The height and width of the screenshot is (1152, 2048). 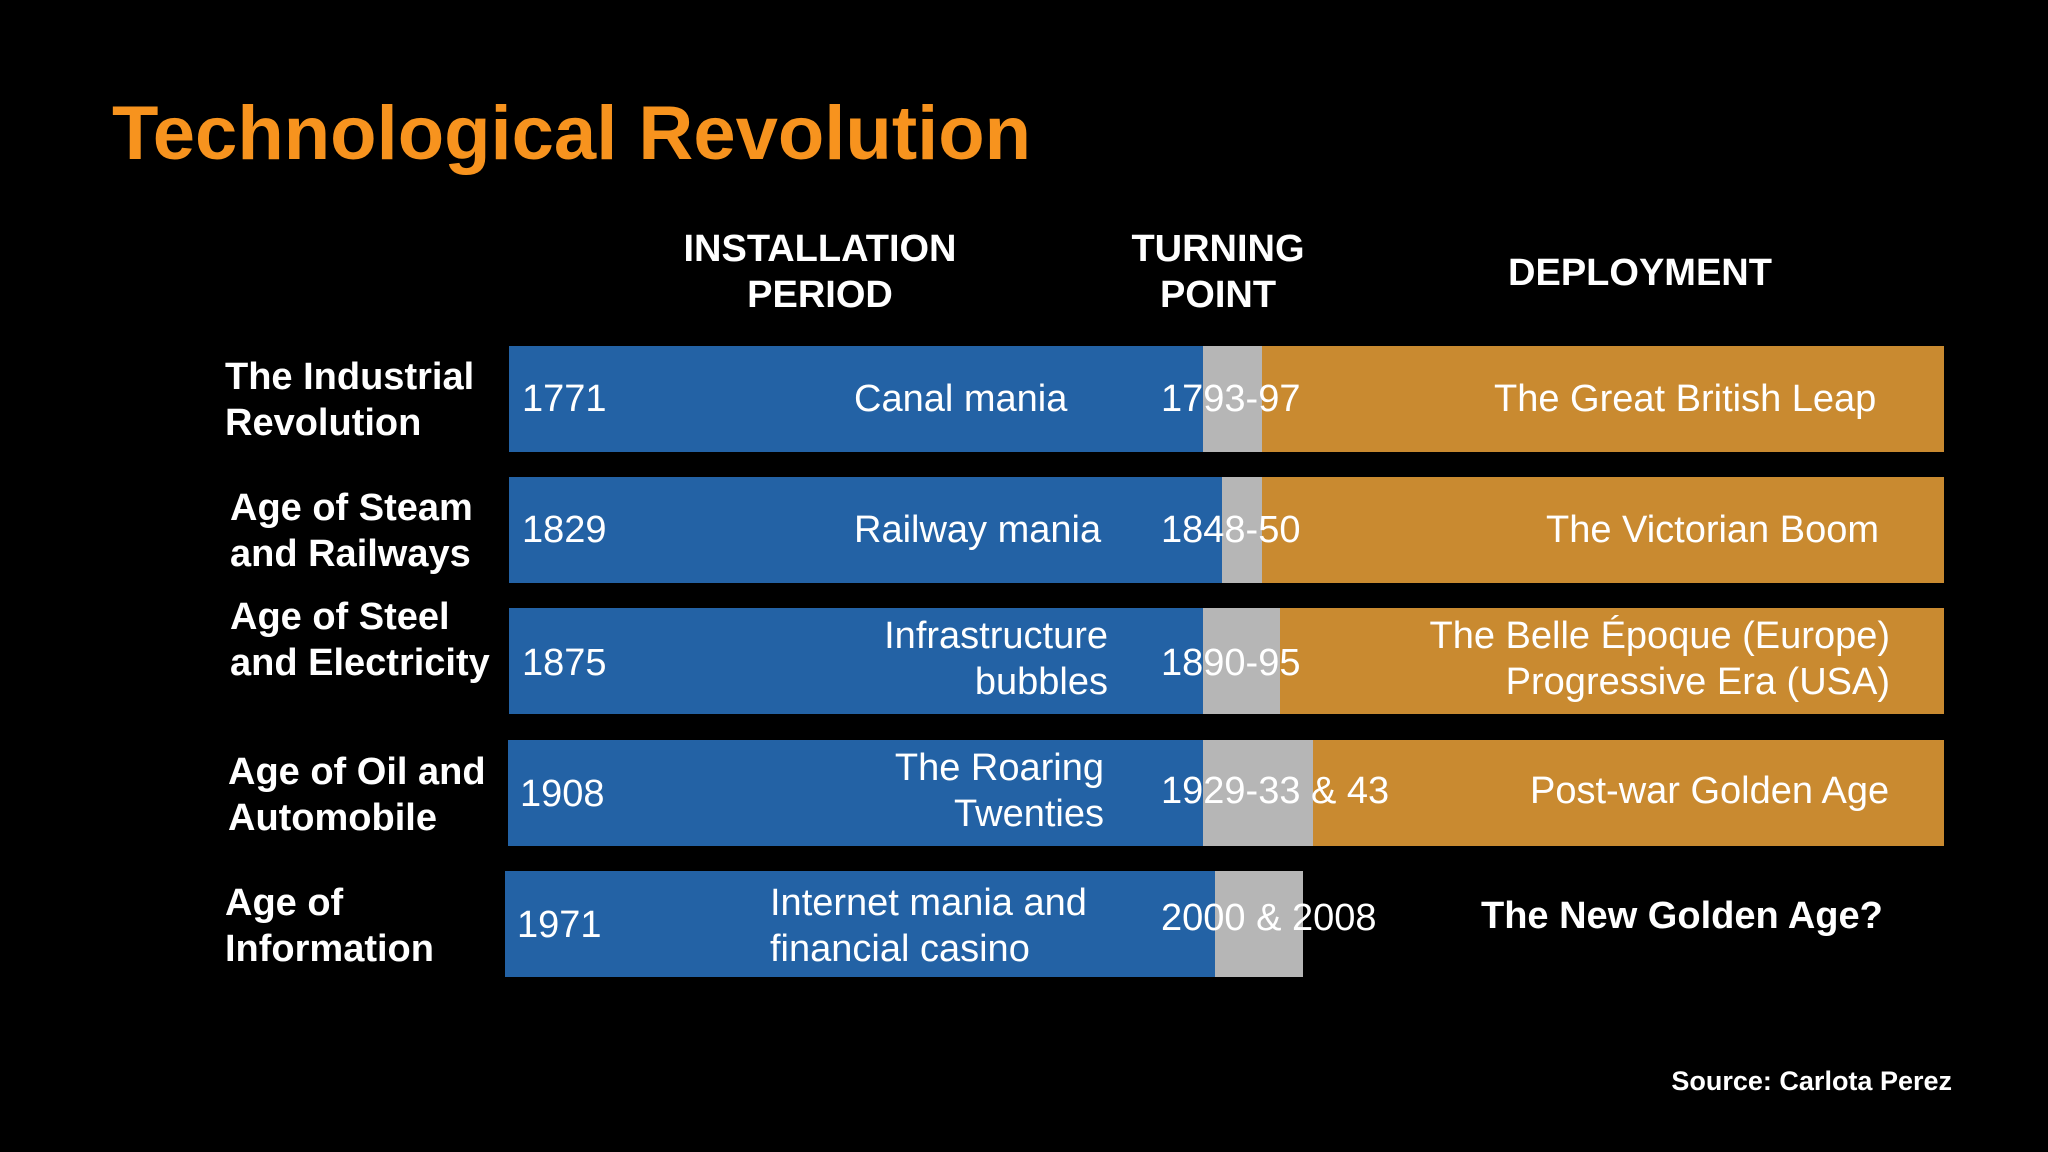 I want to click on installation-text: Infrastructure bubbles, so click(x=996, y=659).